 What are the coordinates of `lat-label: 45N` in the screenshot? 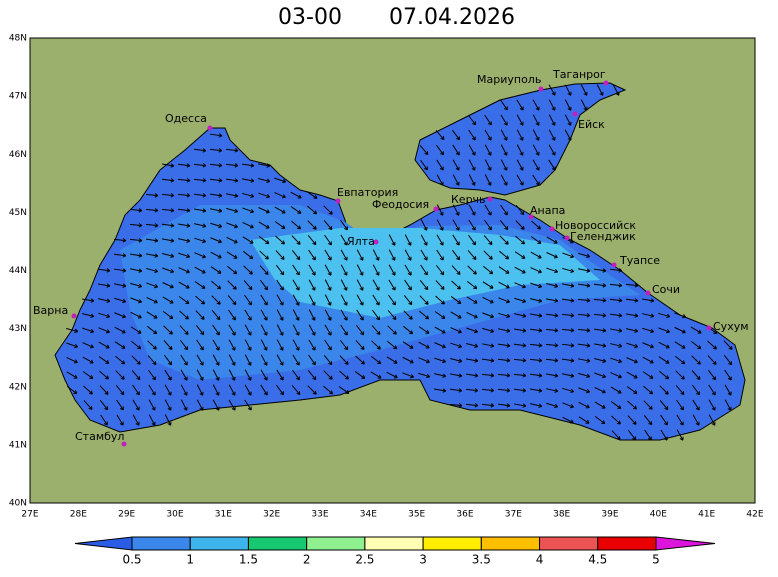 It's located at (18, 213).